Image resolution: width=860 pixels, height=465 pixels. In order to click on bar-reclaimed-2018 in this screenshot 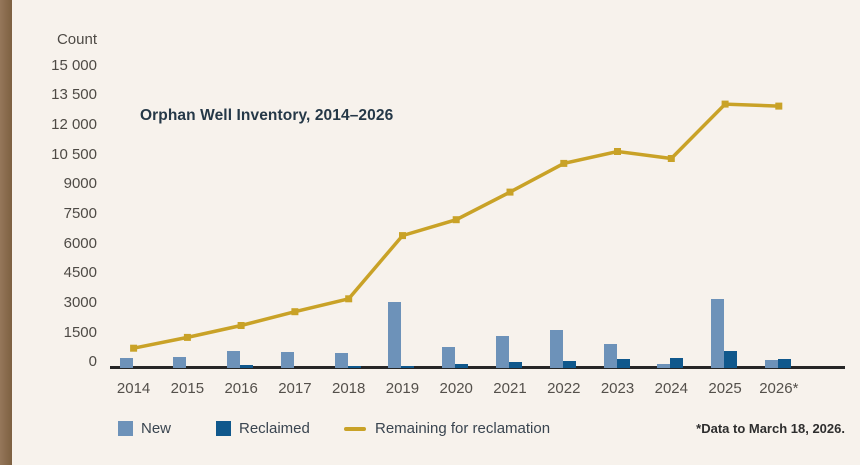, I will do `click(354, 367)`.